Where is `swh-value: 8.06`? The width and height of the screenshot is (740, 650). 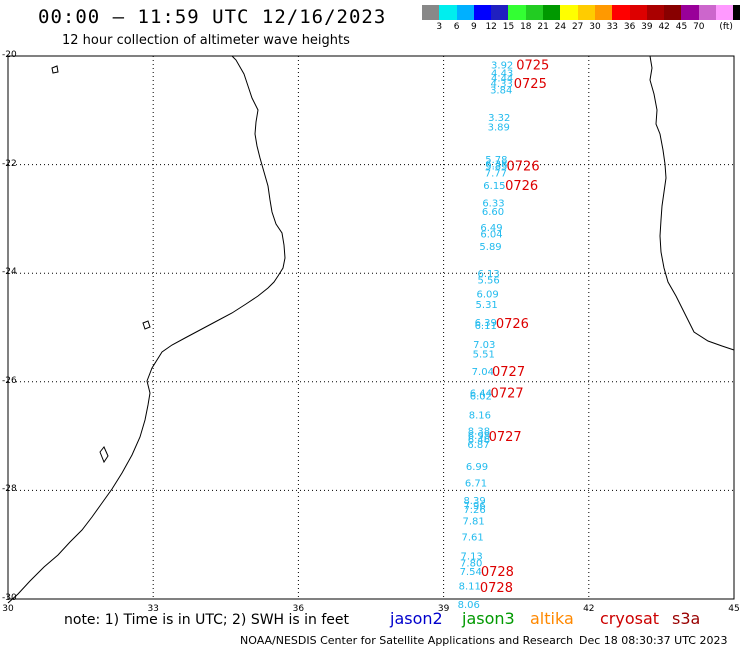 swh-value: 8.06 is located at coordinates (469, 605).